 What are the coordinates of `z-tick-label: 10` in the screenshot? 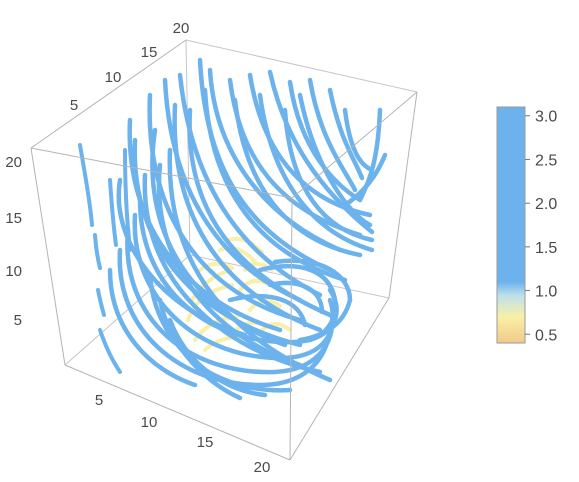 It's located at (13, 271).